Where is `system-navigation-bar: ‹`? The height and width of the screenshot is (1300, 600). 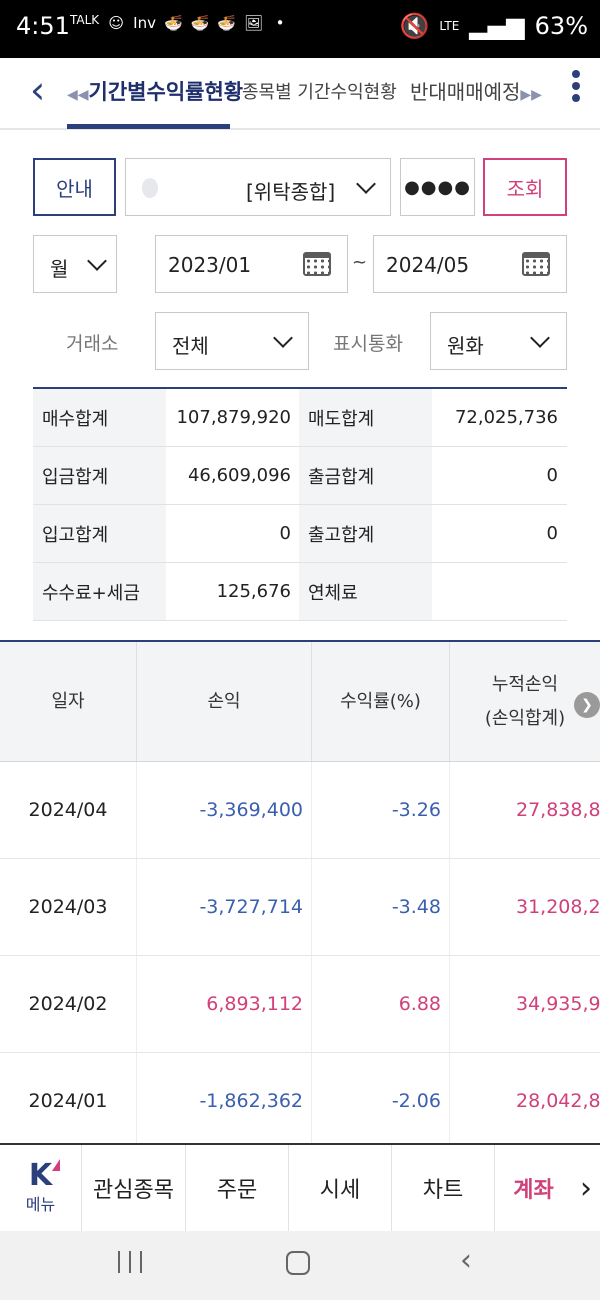 system-navigation-bar: ‹ is located at coordinates (300, 1265).